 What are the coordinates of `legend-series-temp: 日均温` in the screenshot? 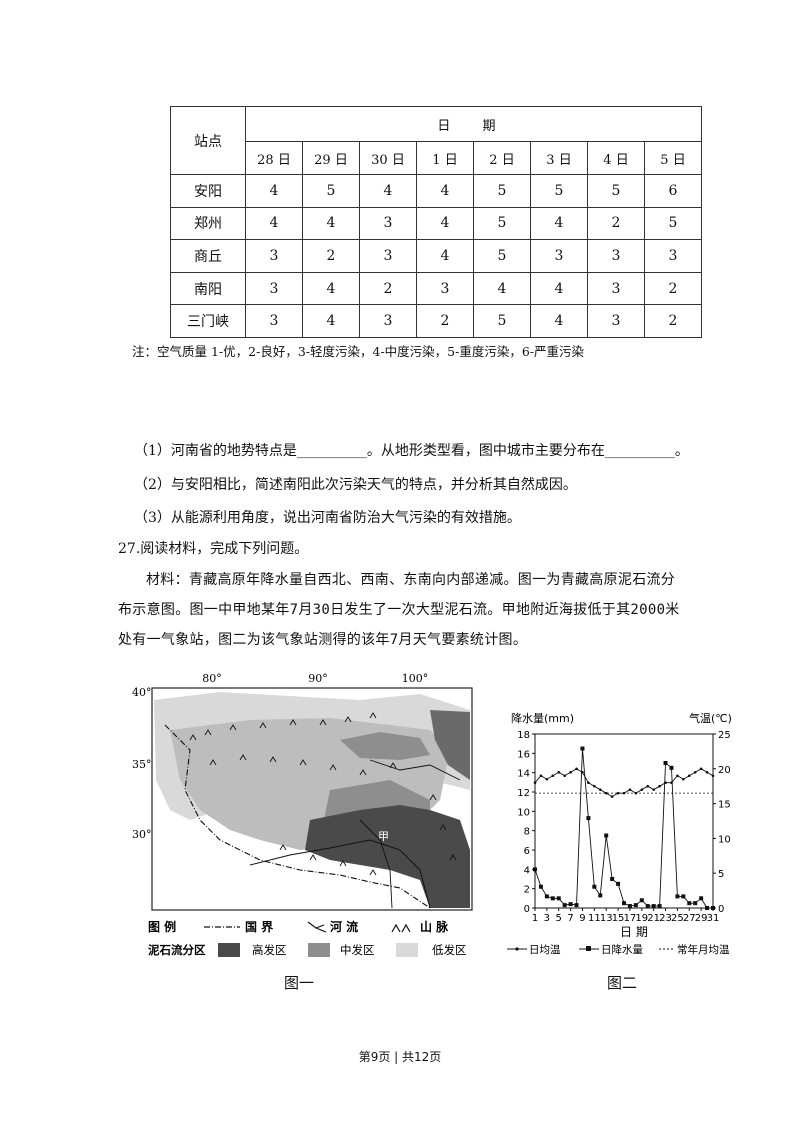 It's located at (545, 950).